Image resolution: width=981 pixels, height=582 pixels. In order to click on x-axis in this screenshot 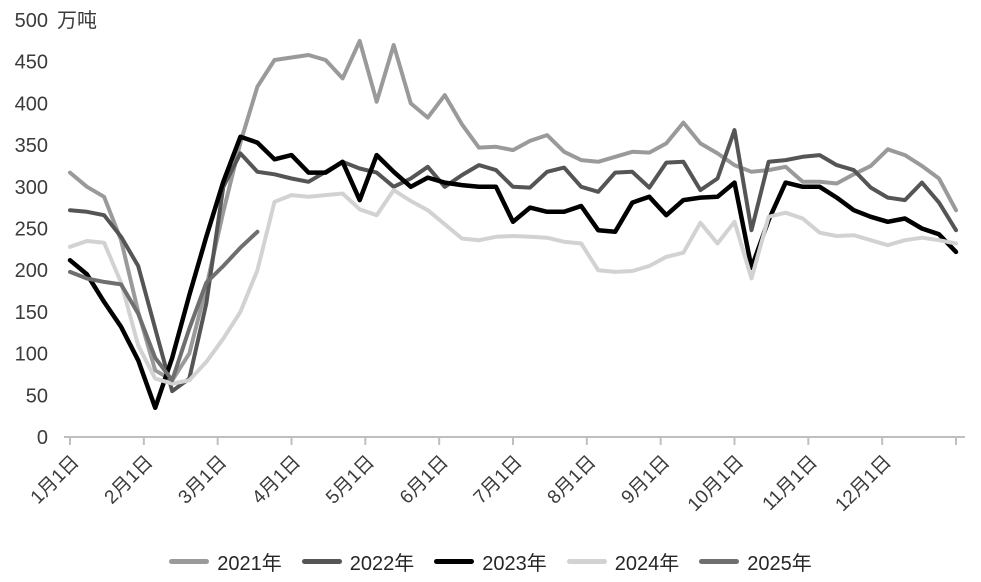, I will do `click(514, 440)`.